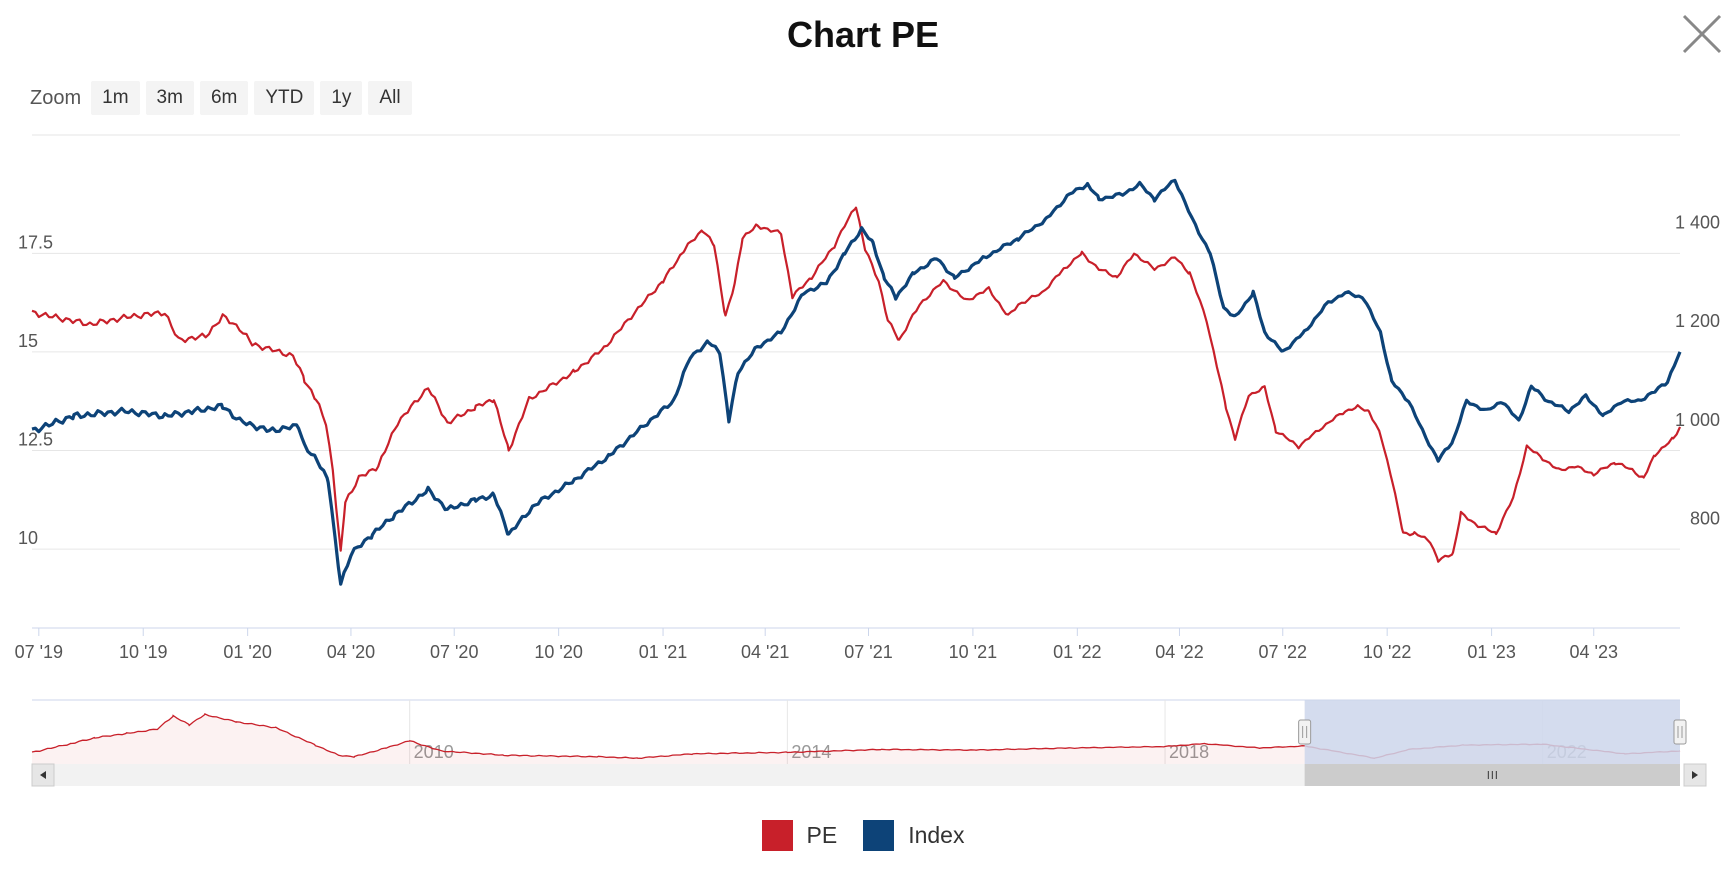 The image size is (1726, 876). I want to click on x-tick-label: 04 '20, so click(351, 652).